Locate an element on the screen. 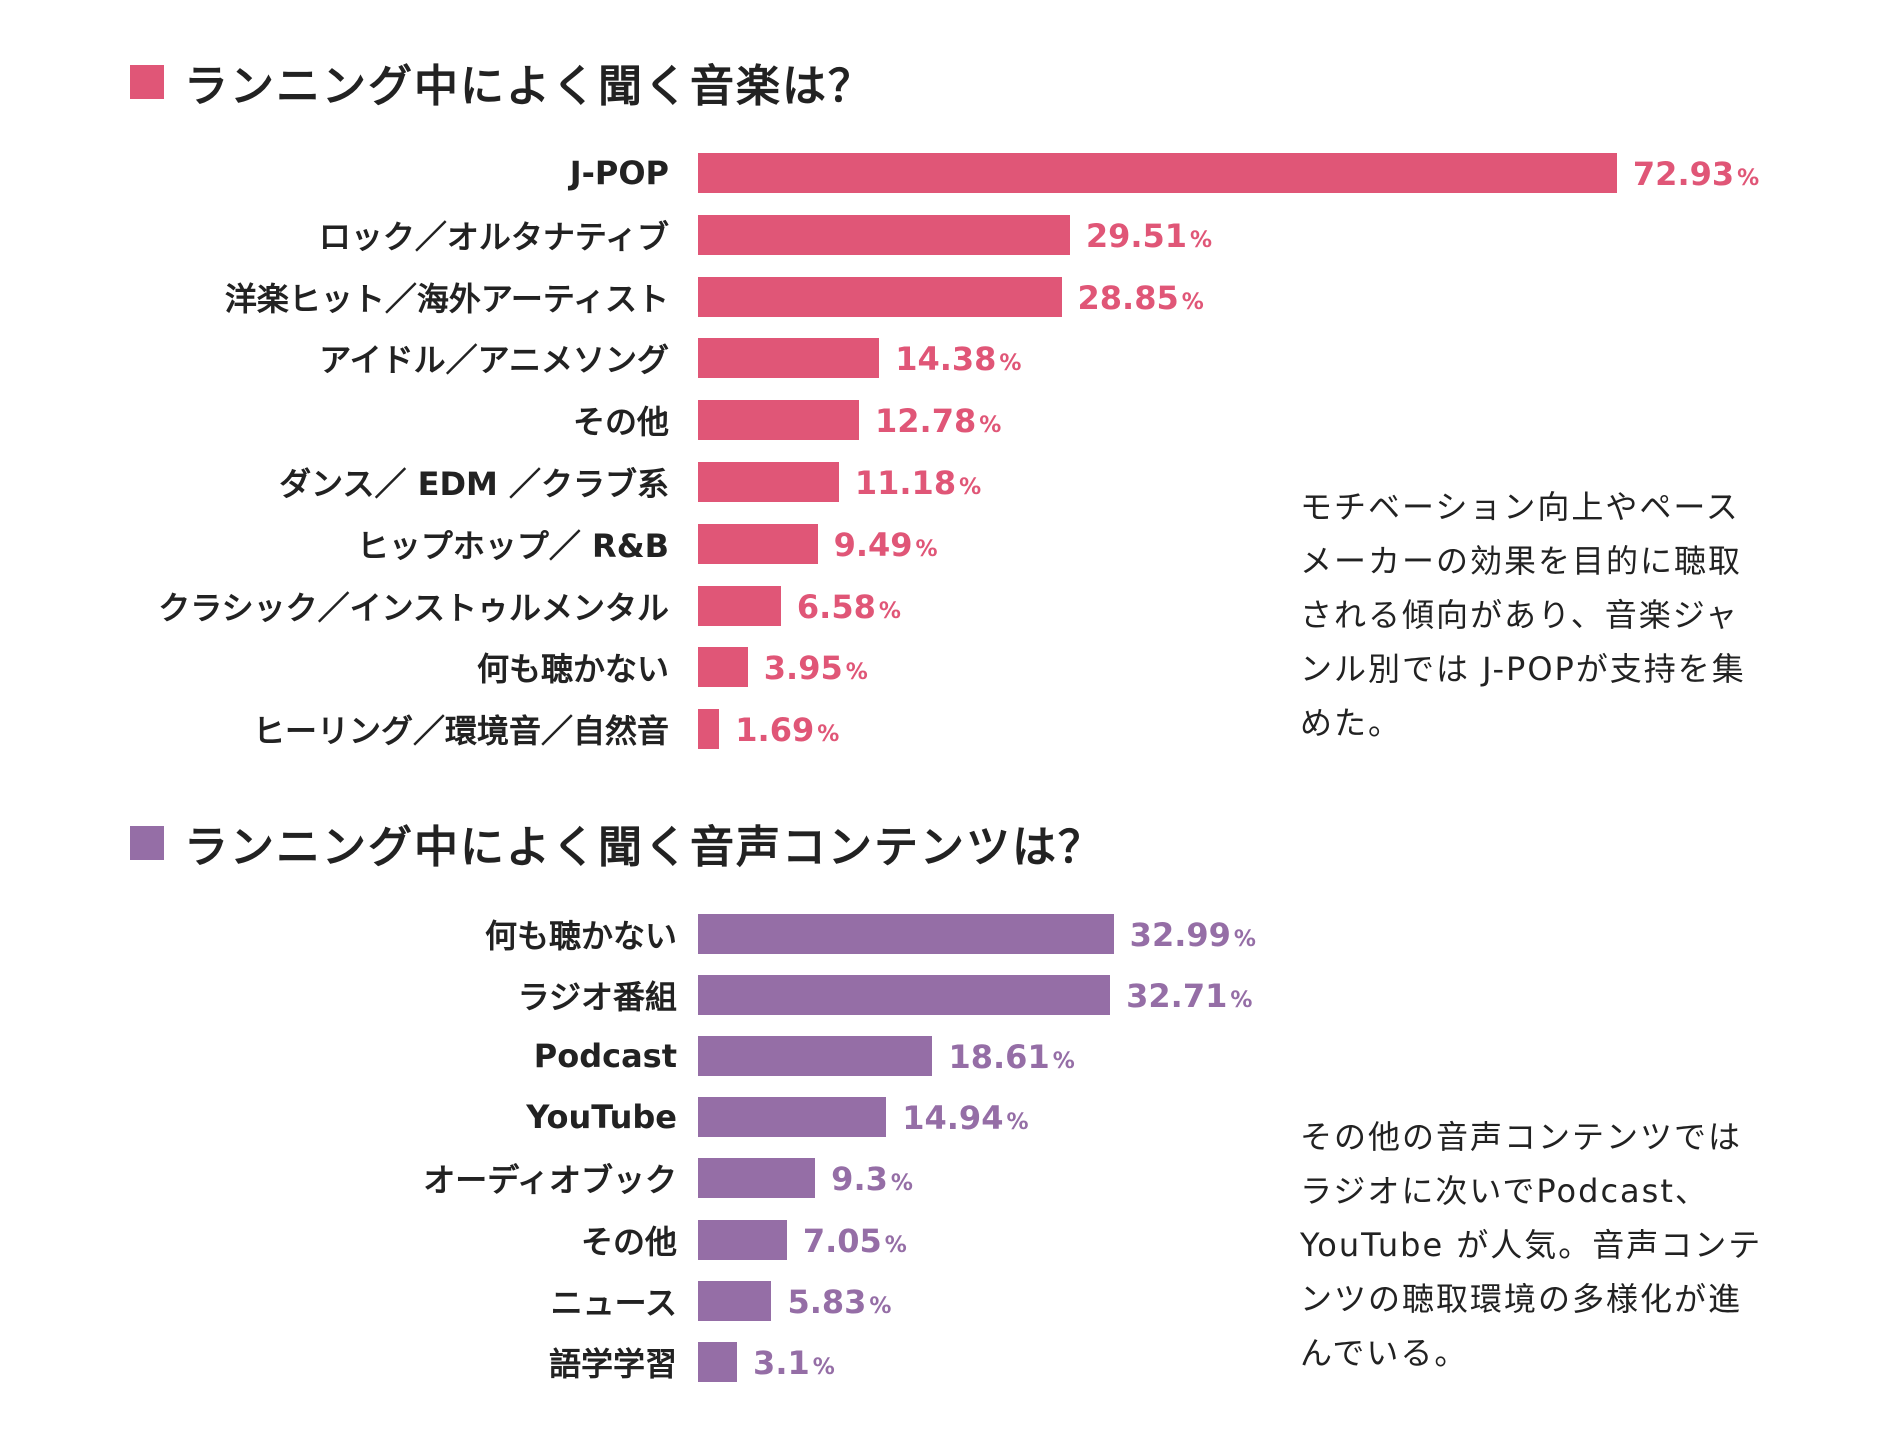 This screenshot has height=1432, width=1904. value-number: 29.51 is located at coordinates (1136, 235).